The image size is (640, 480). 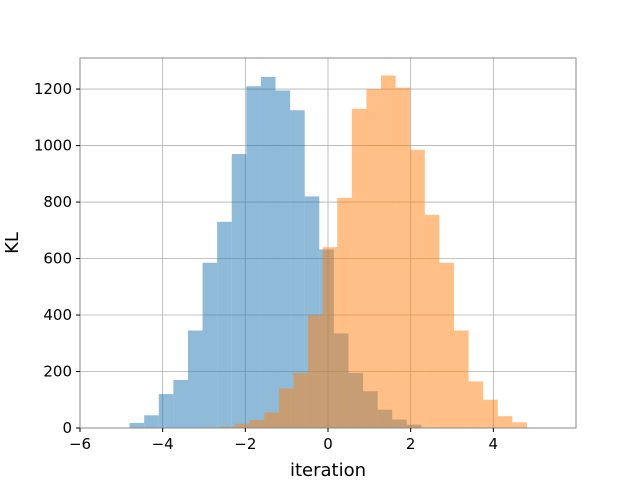 I want to click on x-tick-label: −2, so click(x=245, y=444).